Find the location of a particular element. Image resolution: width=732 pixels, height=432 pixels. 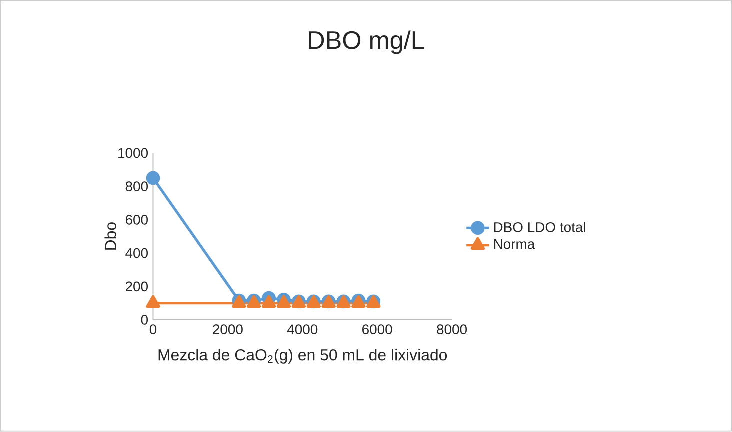

y-tick-label: 200 is located at coordinates (137, 287).